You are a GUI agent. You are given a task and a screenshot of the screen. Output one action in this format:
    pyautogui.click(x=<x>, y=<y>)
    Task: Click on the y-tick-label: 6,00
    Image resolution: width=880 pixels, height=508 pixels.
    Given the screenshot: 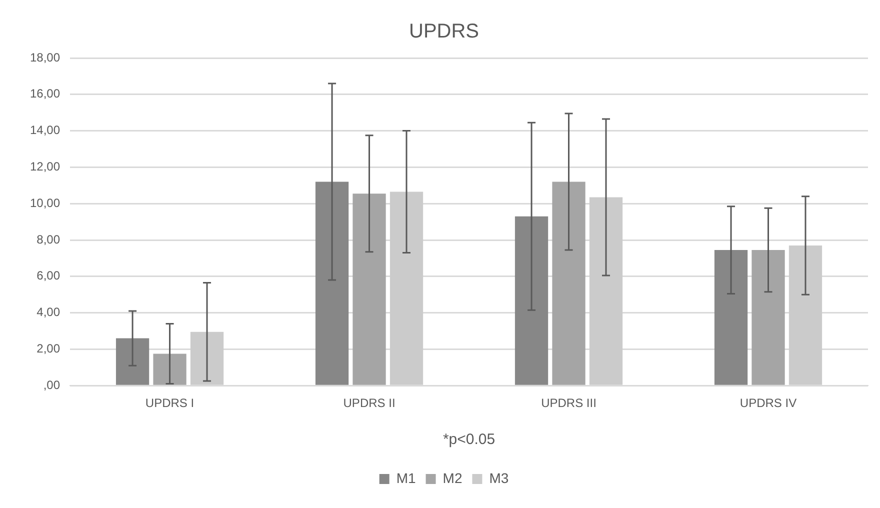 What is the action you would take?
    pyautogui.click(x=48, y=275)
    